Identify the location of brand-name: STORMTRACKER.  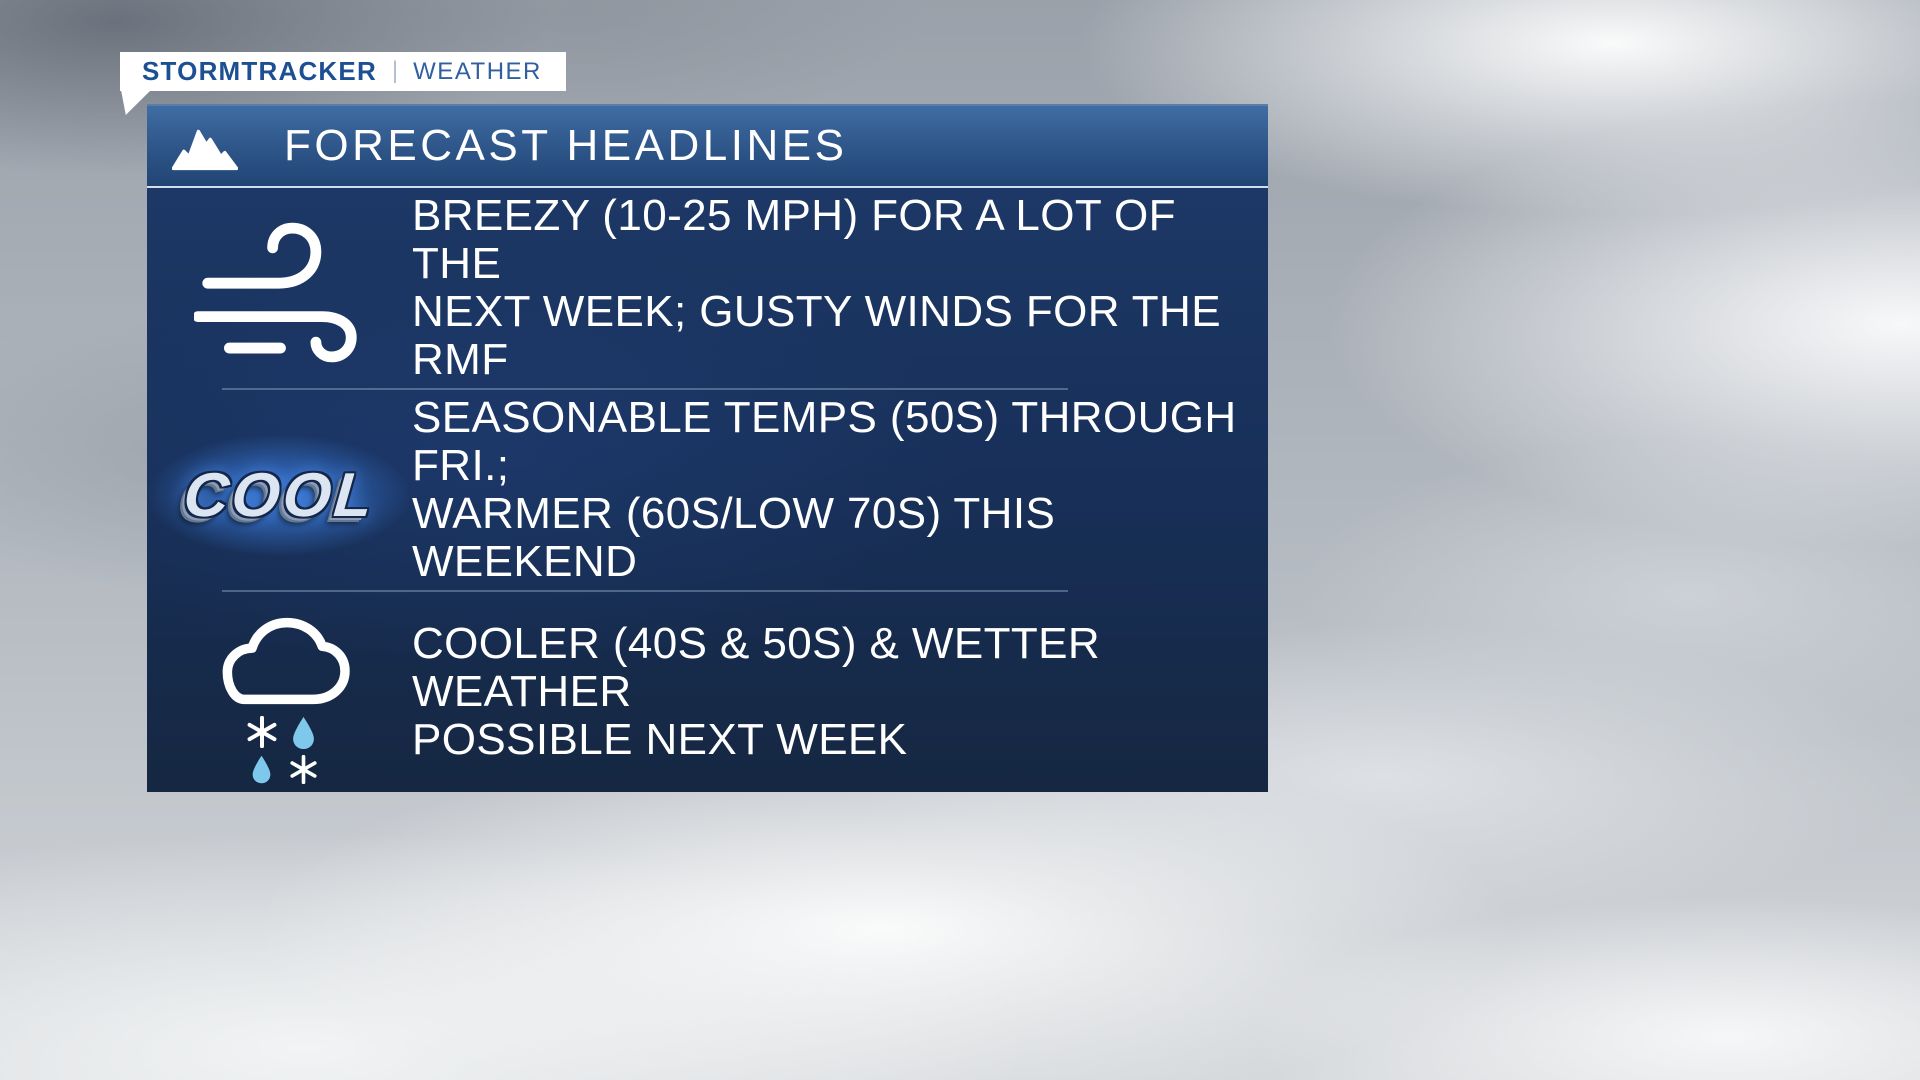
(259, 71).